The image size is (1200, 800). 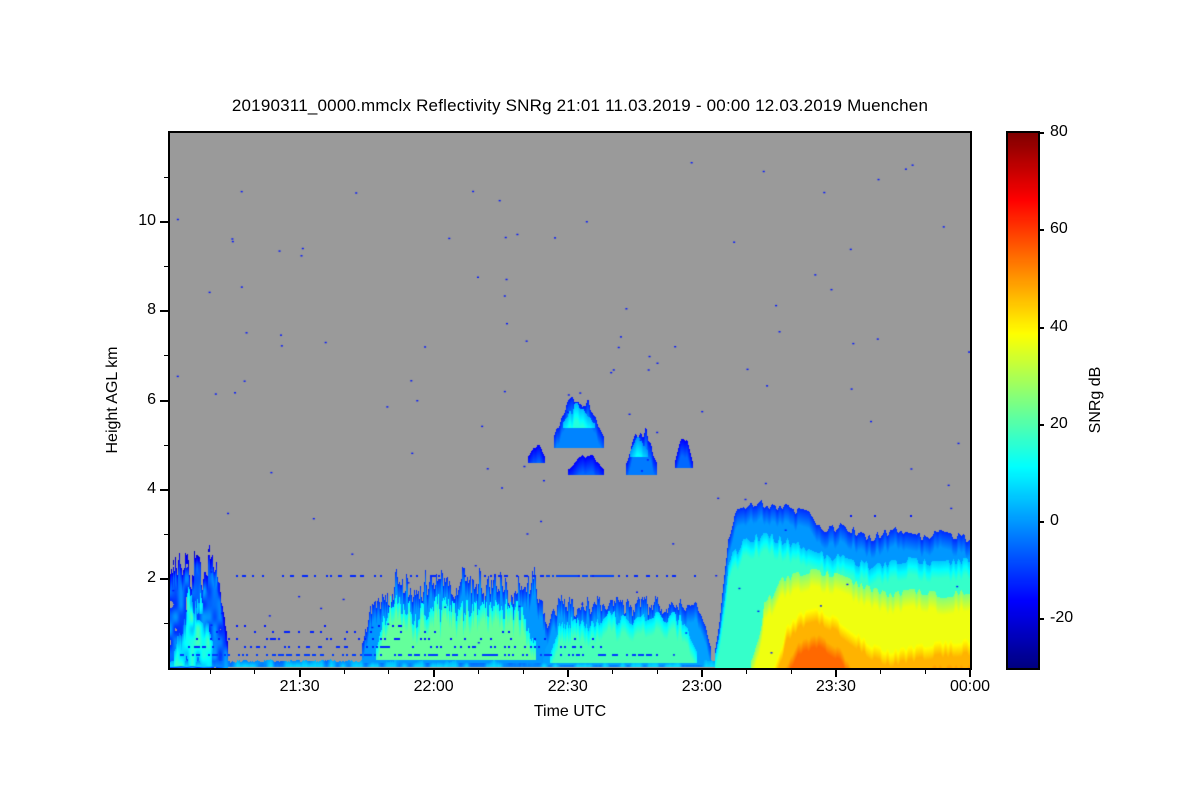 I want to click on colorbar-gradient, so click(x=1023, y=400).